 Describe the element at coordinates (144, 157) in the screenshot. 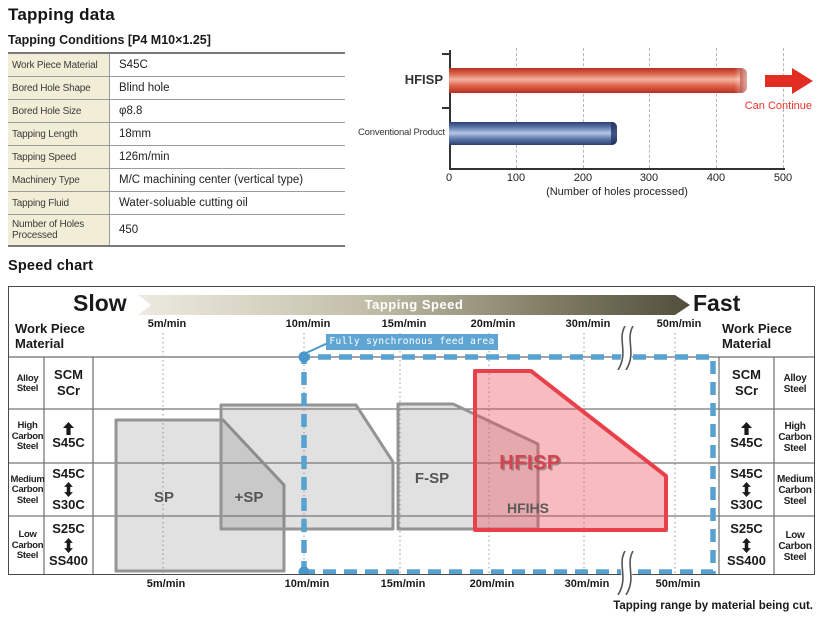

I see `row-value: 126m/min` at that location.